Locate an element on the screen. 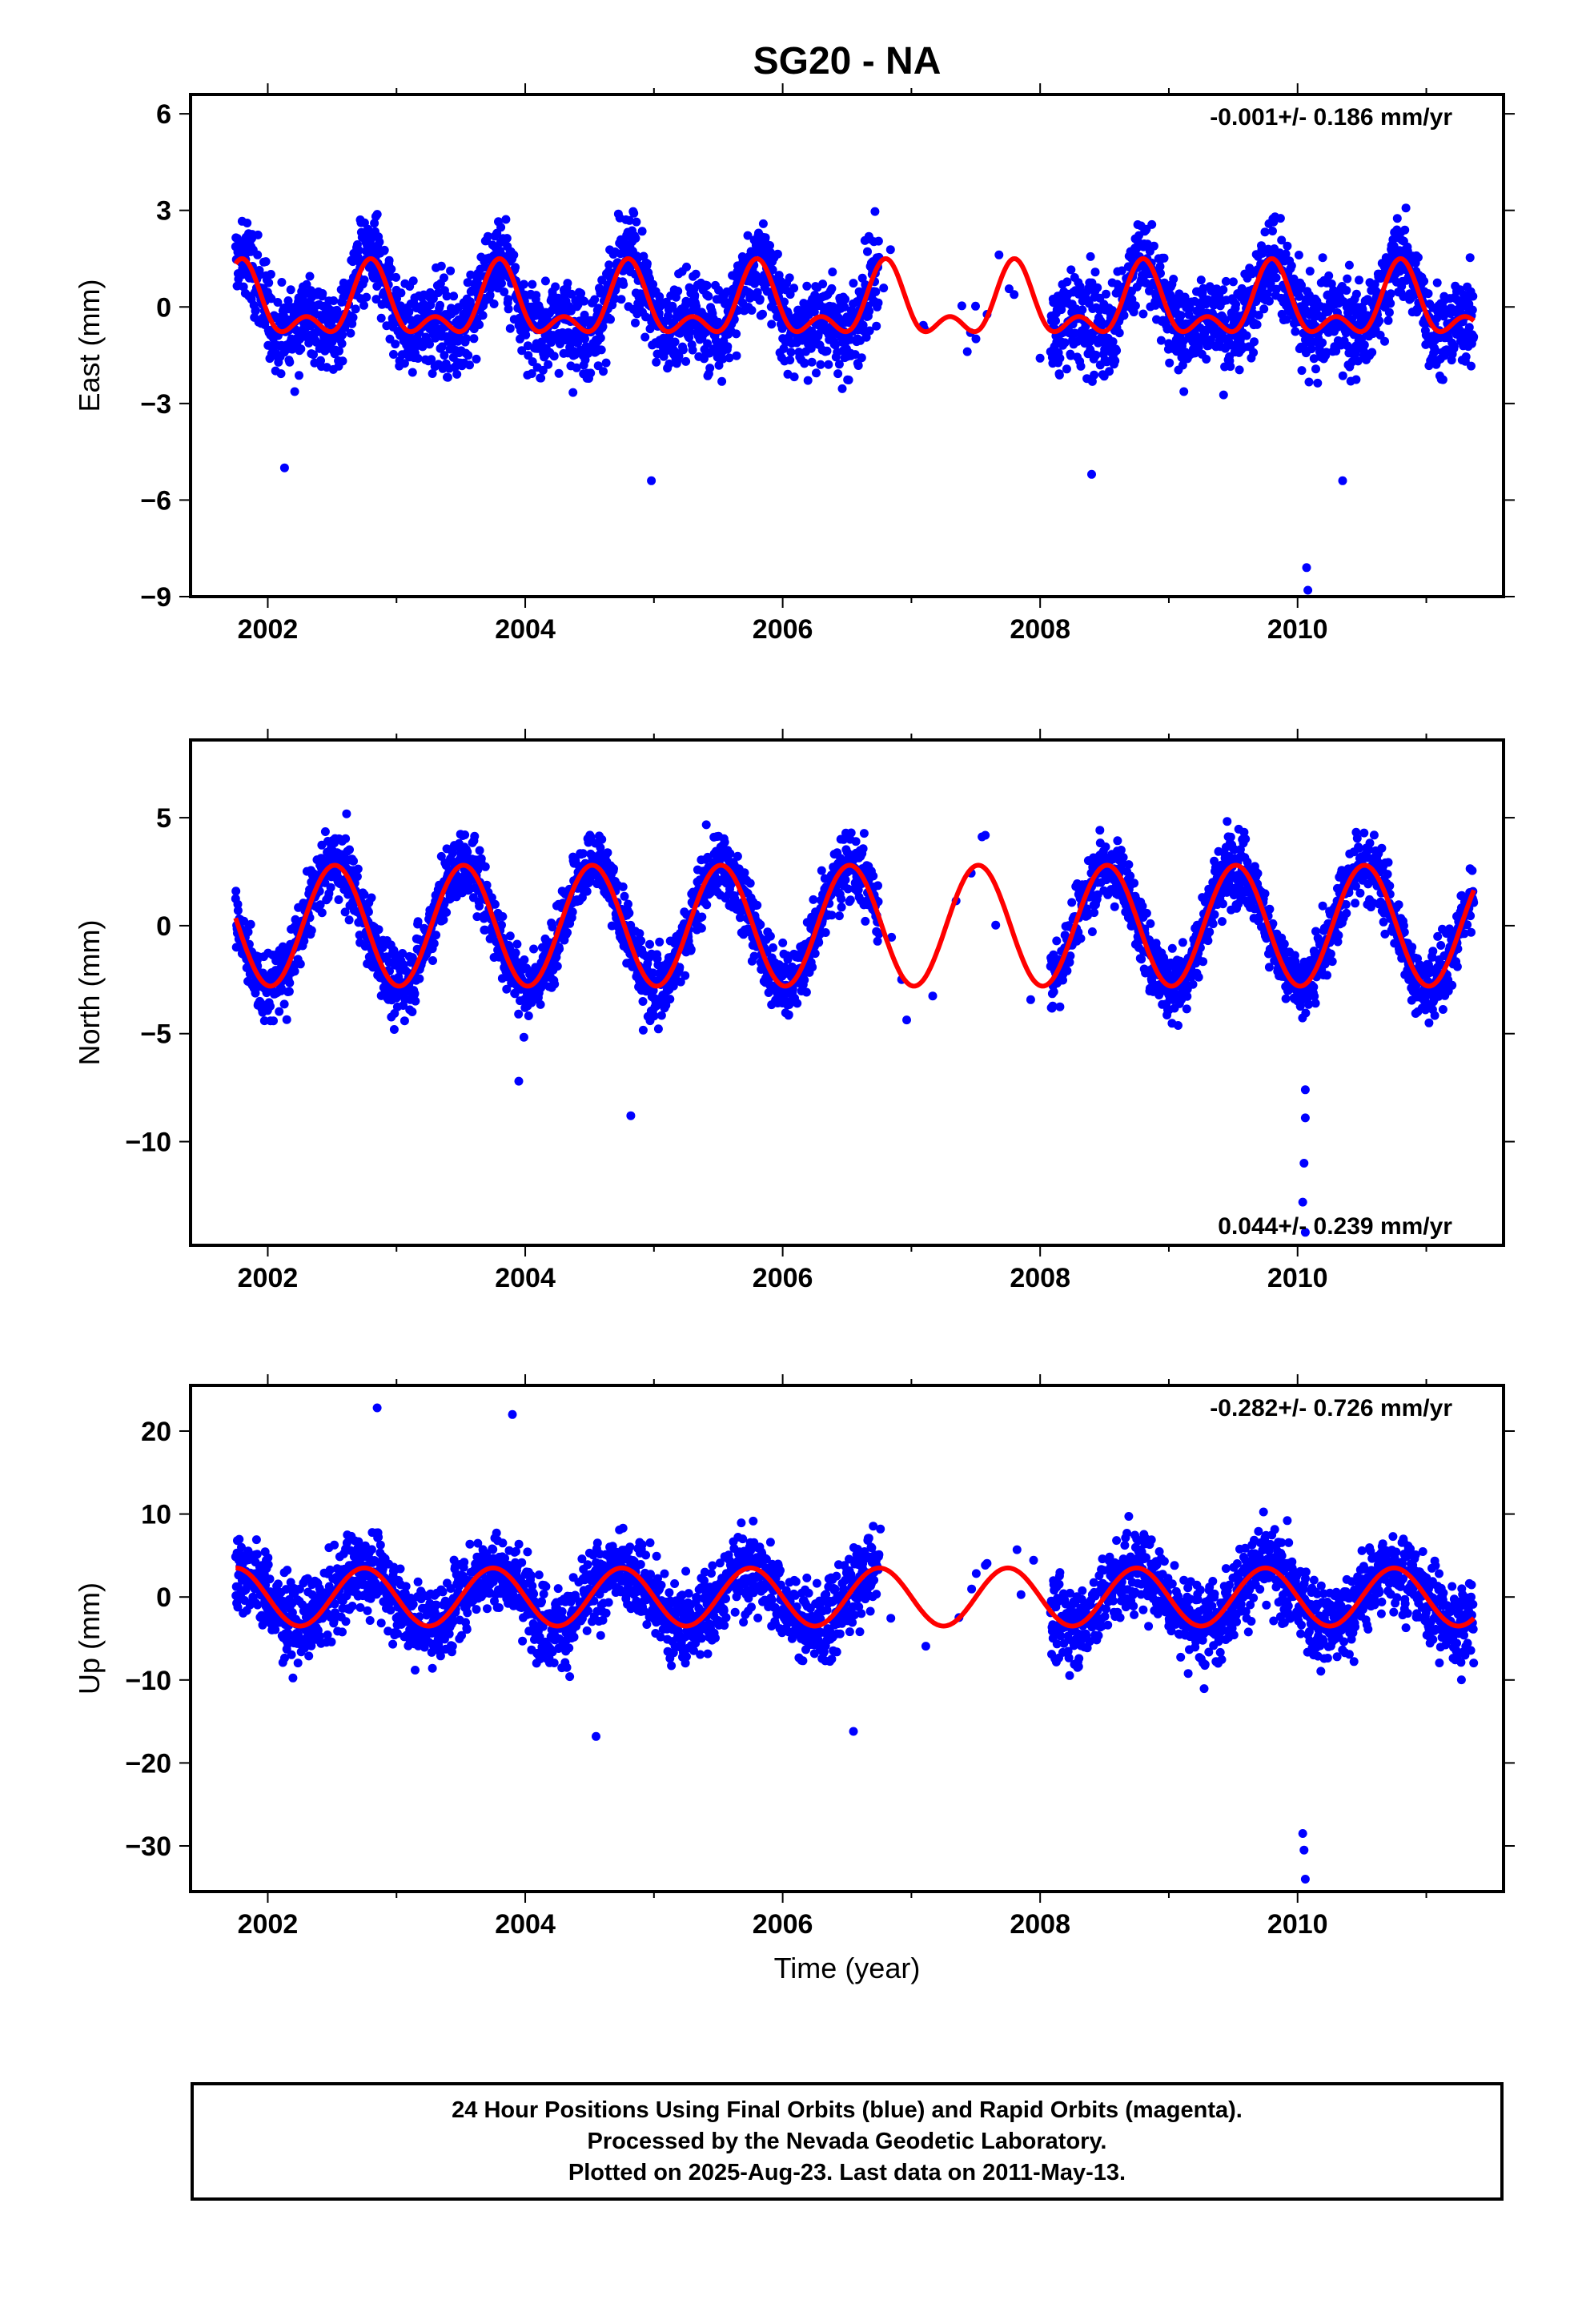  y-tick-label: −9 is located at coordinates (155, 597).